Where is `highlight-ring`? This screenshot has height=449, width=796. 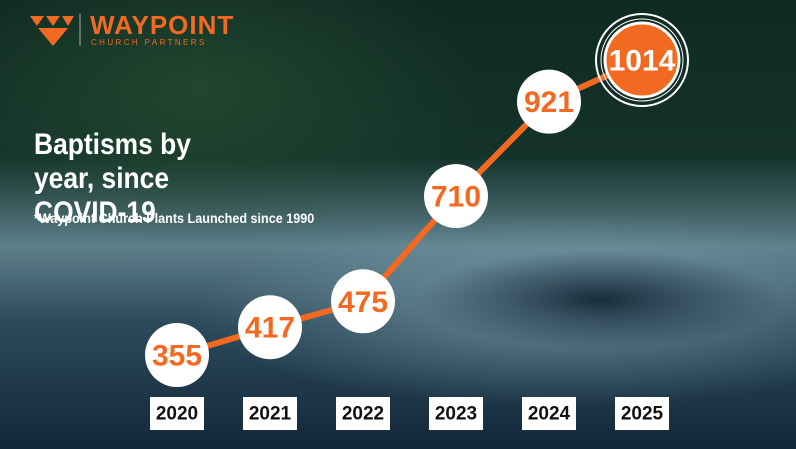 highlight-ring is located at coordinates (642, 60).